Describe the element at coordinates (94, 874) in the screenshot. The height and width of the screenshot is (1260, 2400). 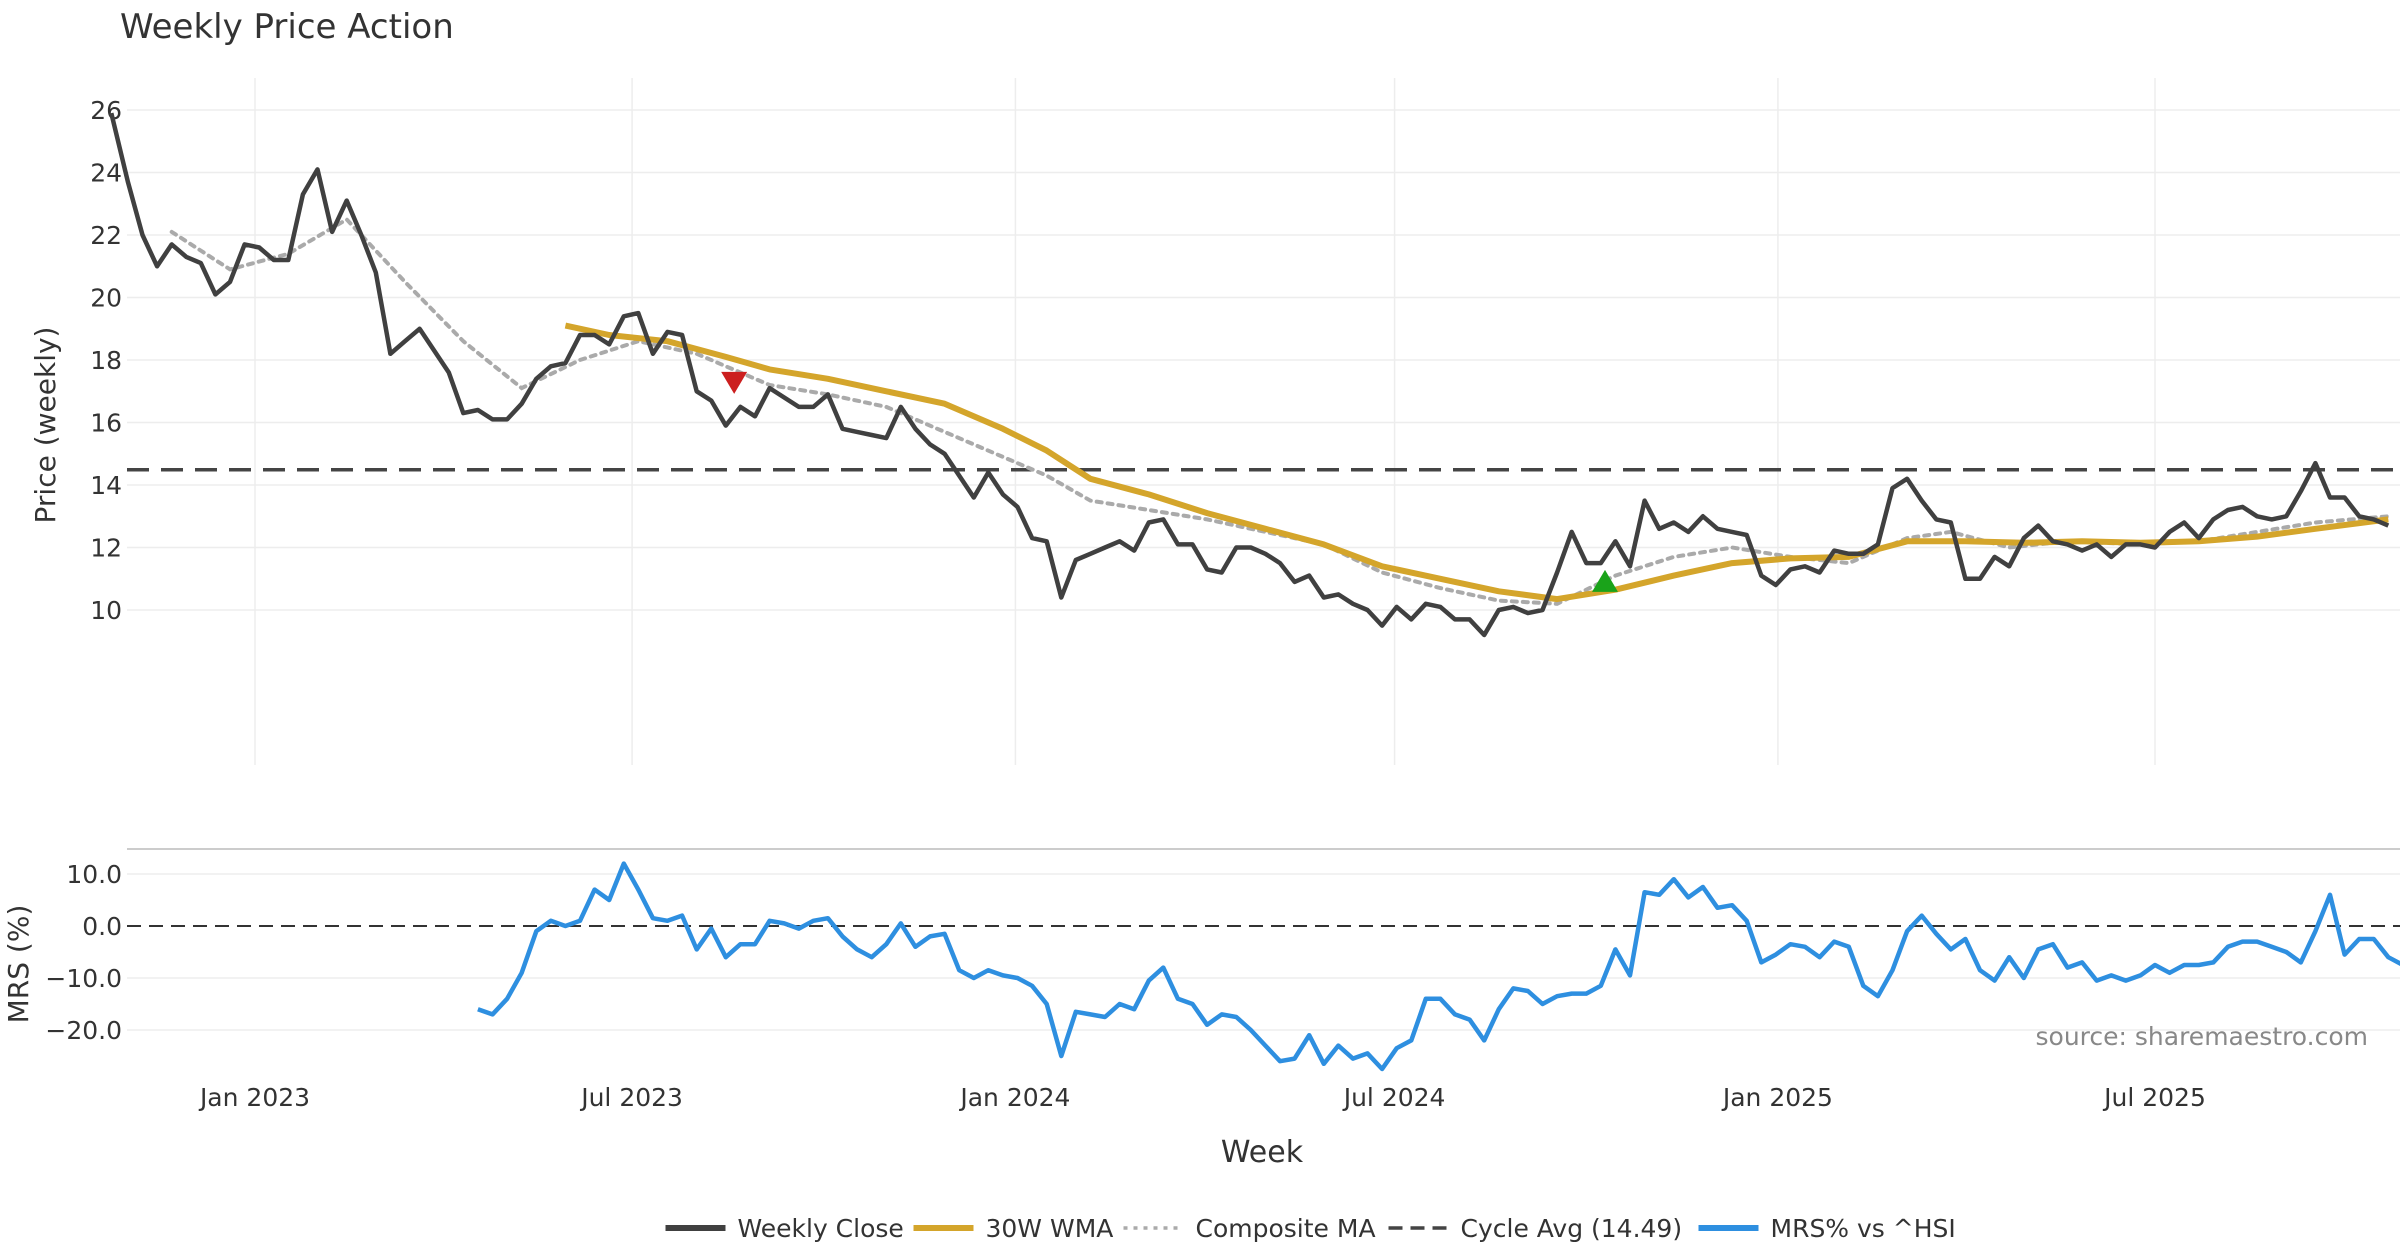
I see `mrs-y-tick-label: 10.0` at that location.